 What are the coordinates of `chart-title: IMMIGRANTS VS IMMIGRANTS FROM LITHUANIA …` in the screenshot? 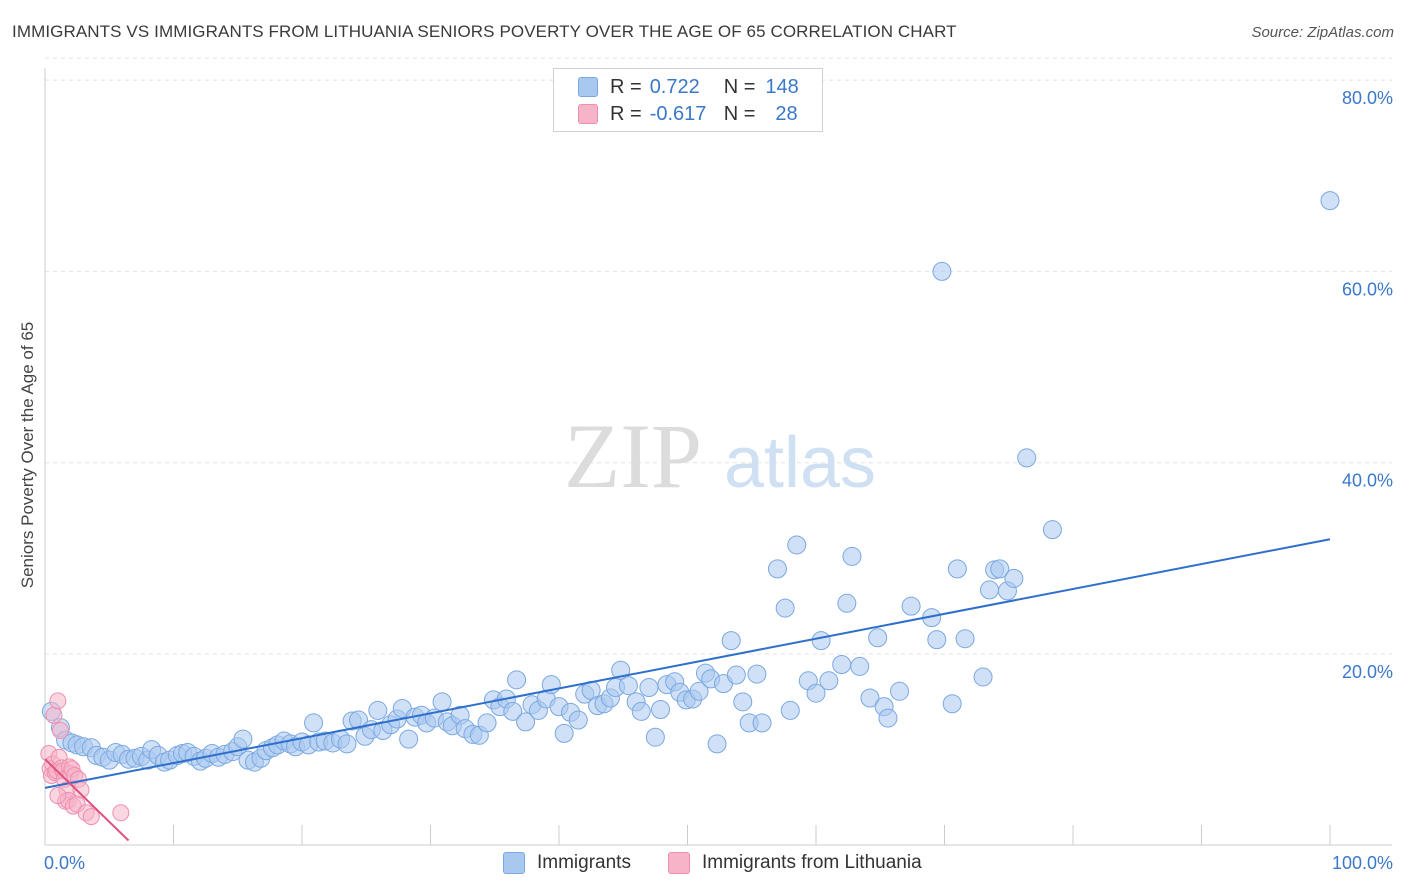 It's located at (484, 31).